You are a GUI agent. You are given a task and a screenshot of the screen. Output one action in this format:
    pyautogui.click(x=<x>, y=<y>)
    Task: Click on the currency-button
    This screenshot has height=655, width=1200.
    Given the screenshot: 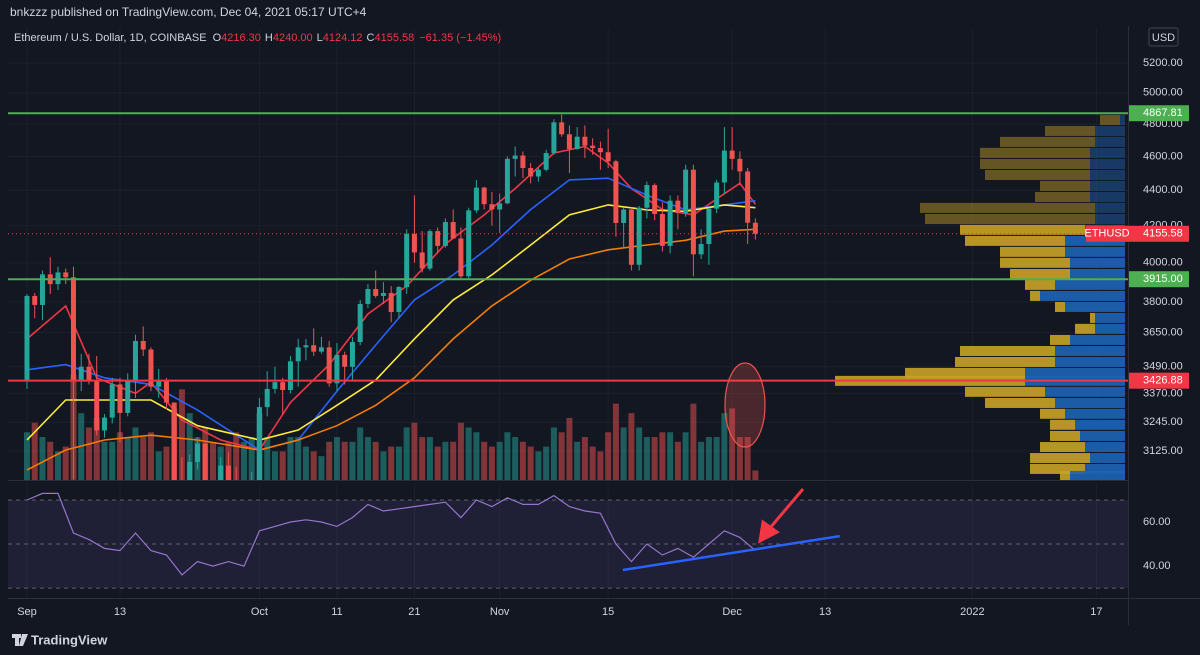 What is the action you would take?
    pyautogui.click(x=1163, y=37)
    